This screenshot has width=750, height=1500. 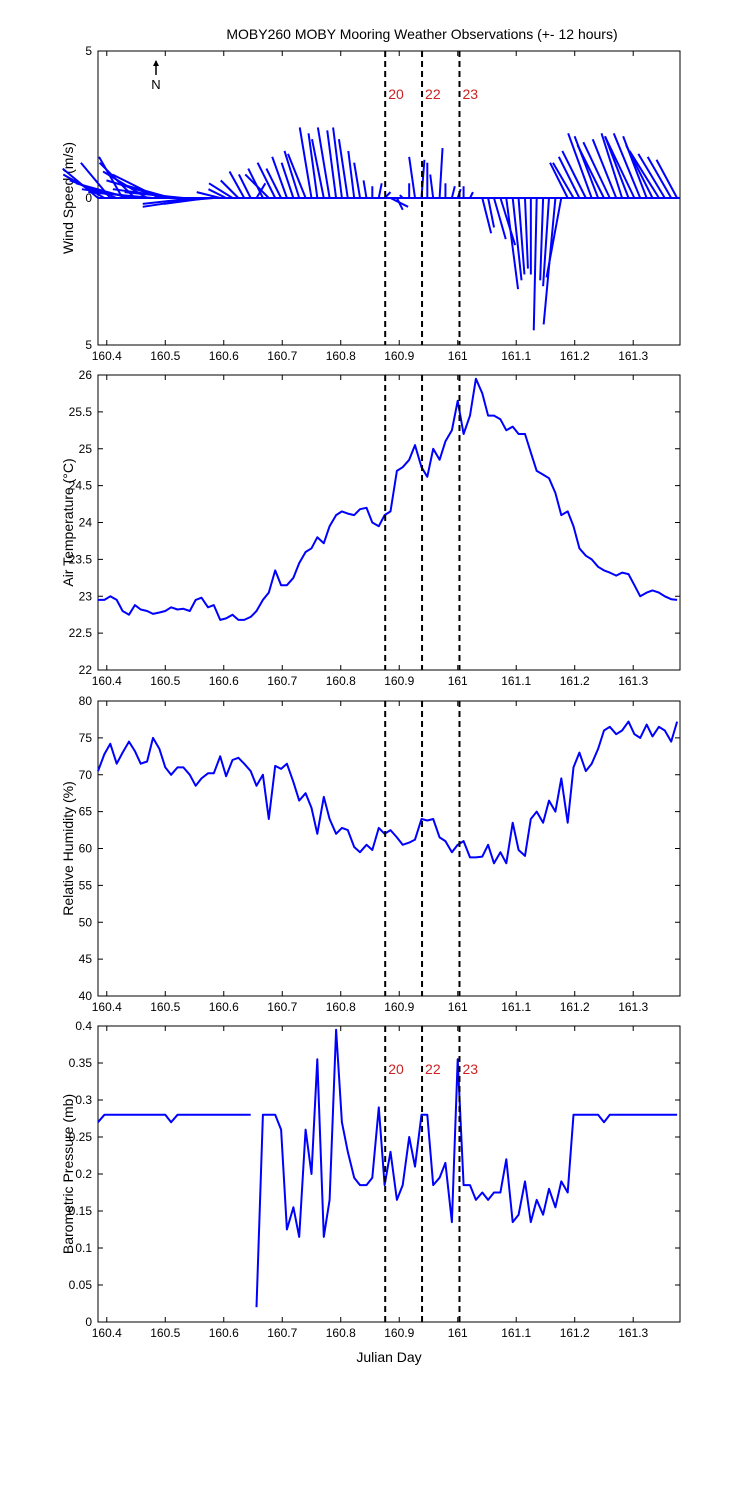 What do you see at coordinates (68, 848) in the screenshot?
I see `y-axis-label: Relative Humidity (%)` at bounding box center [68, 848].